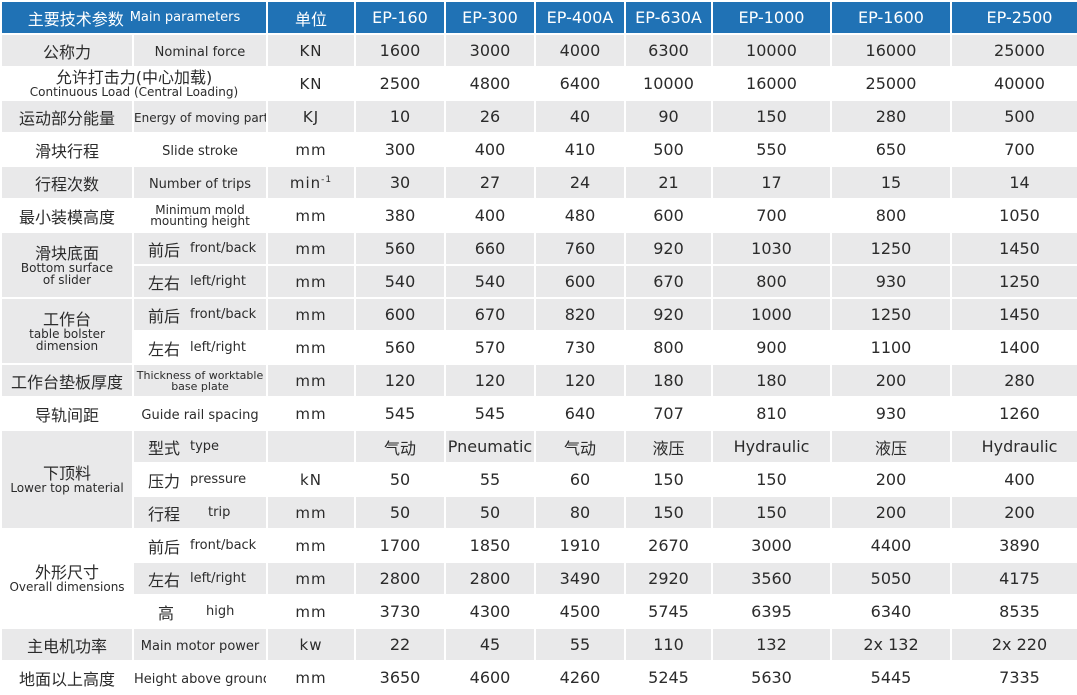 The width and height of the screenshot is (1077, 695). I want to click on value-cell: 8535, so click(1014, 611).